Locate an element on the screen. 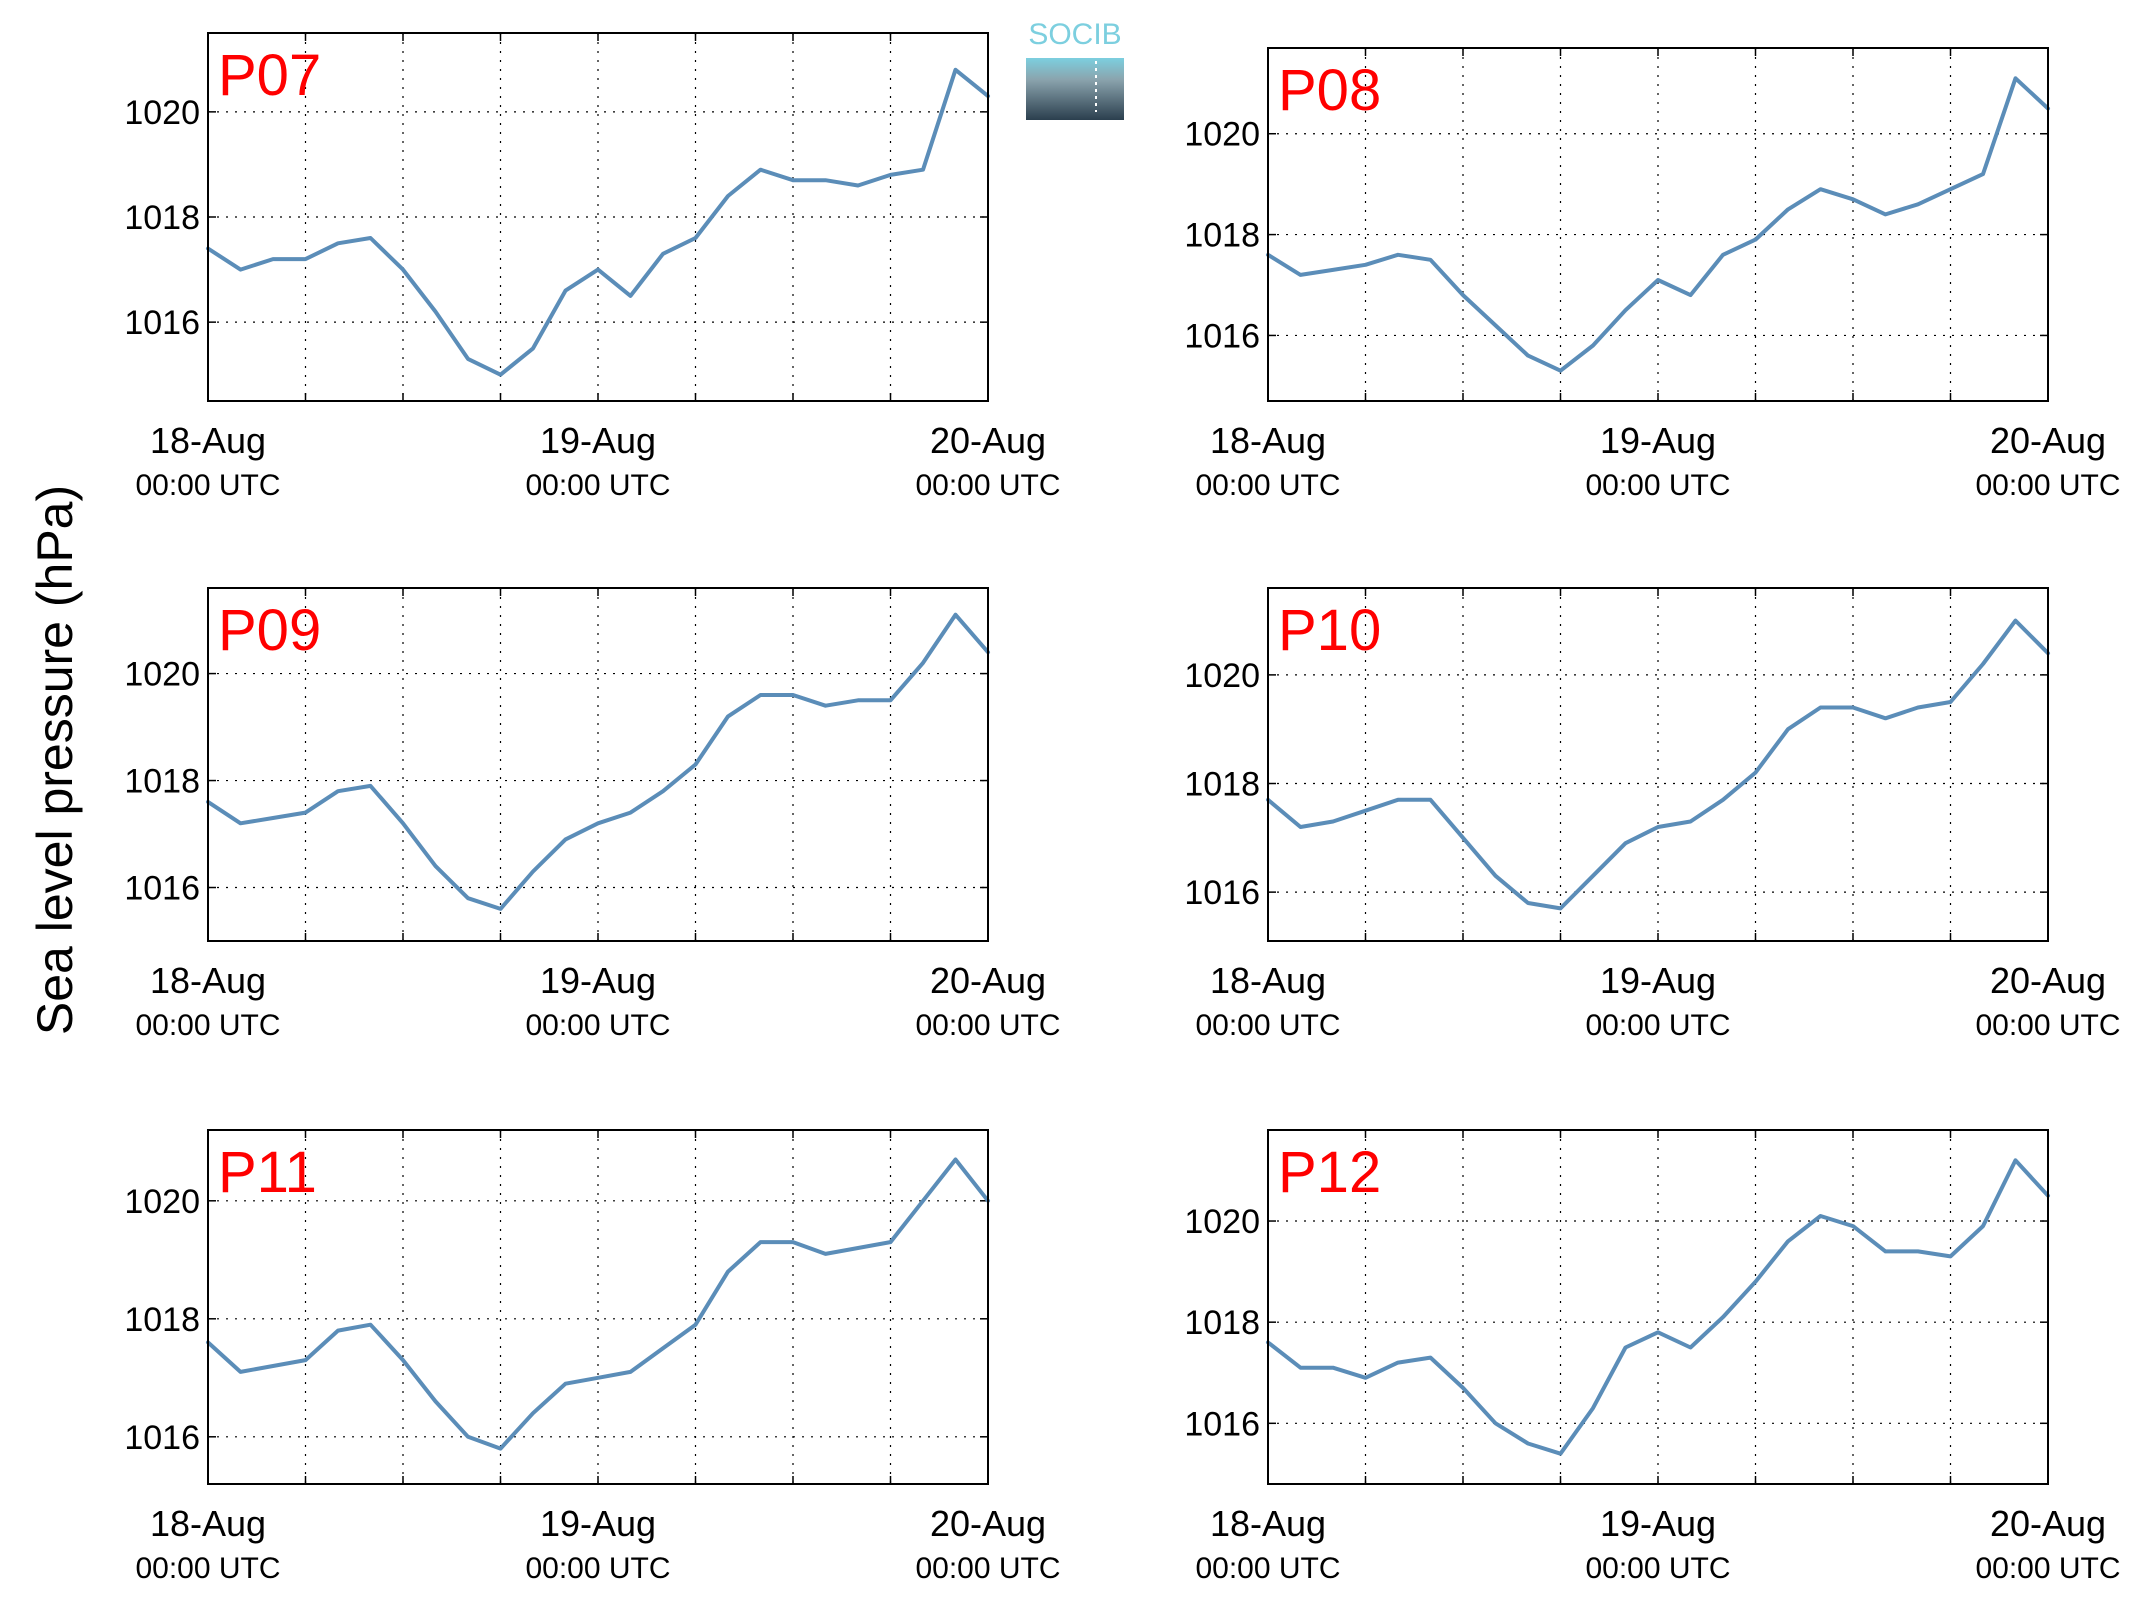  logo-text: SOCIB is located at coordinates (1074, 34).